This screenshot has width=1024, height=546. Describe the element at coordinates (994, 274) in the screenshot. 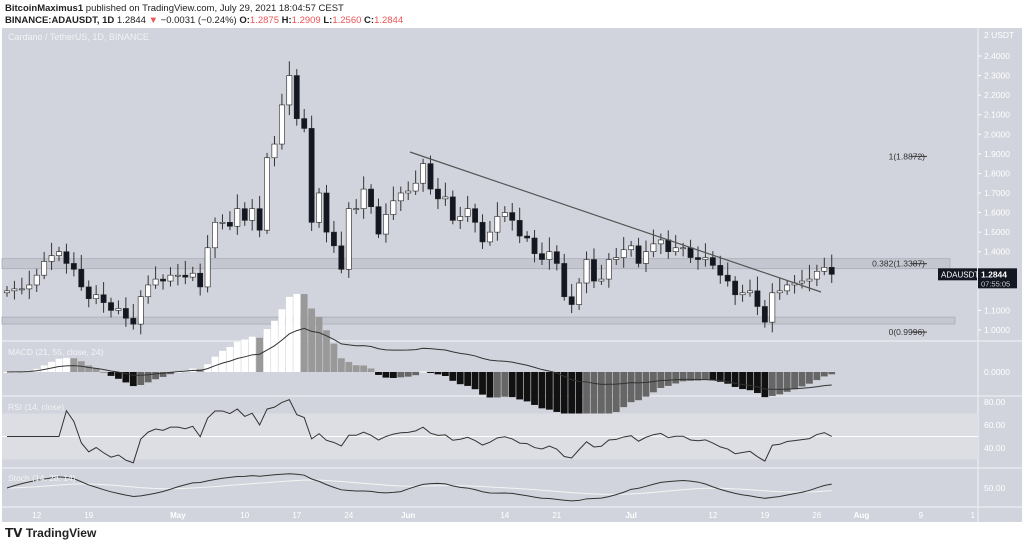

I see `last-price-text: 1.2844` at that location.